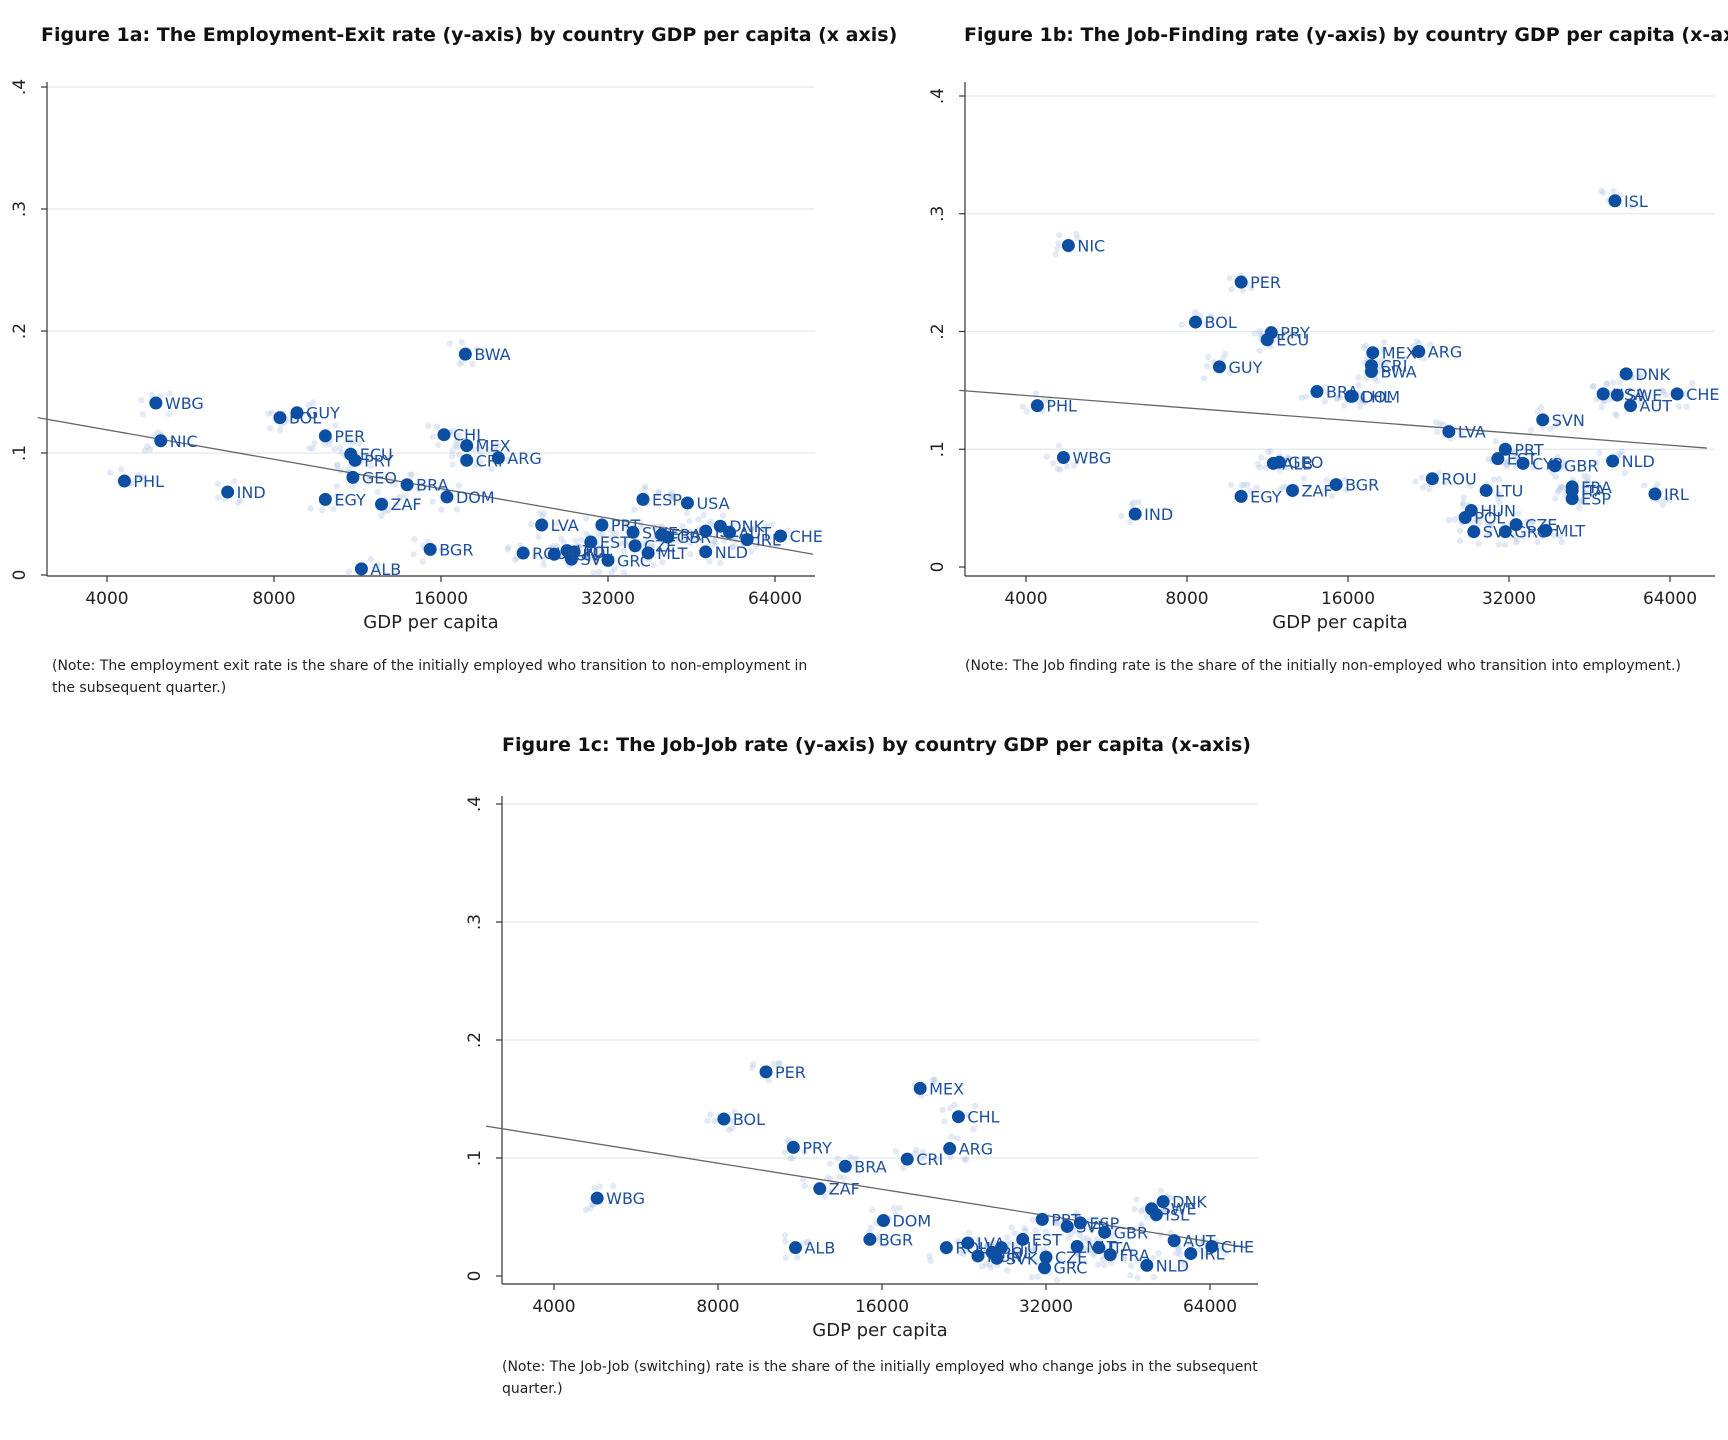 Image resolution: width=1728 pixels, height=1440 pixels. I want to click on point-arg, so click(950, 1149).